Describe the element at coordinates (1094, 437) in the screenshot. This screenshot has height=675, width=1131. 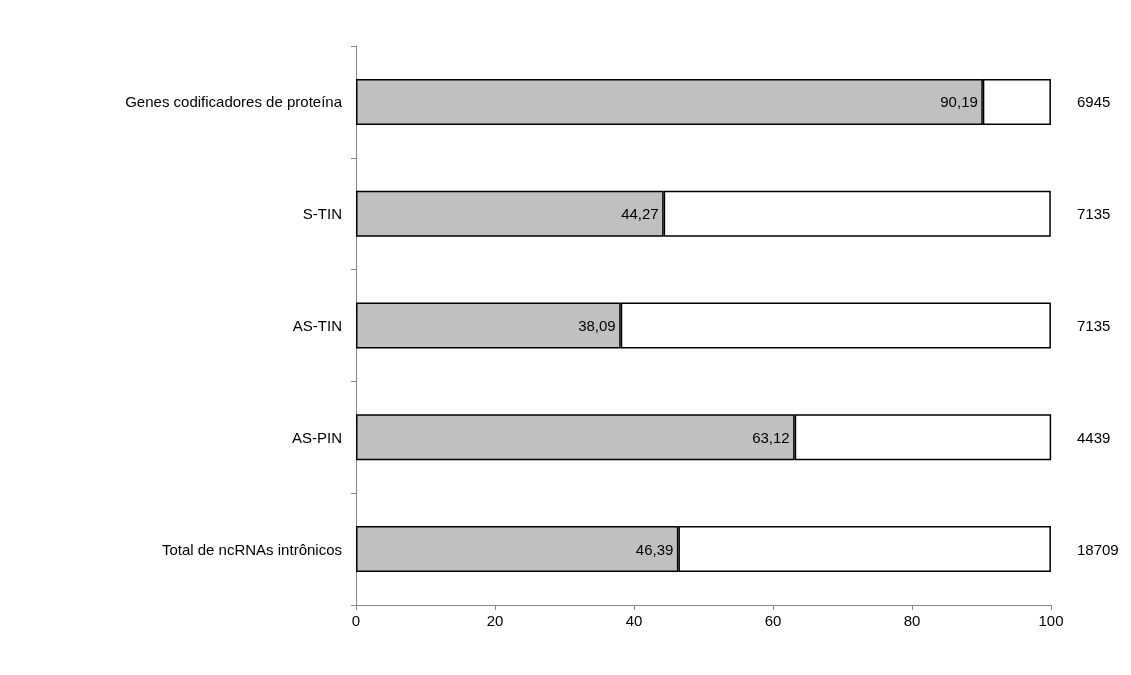
I see `text: 4439` at that location.